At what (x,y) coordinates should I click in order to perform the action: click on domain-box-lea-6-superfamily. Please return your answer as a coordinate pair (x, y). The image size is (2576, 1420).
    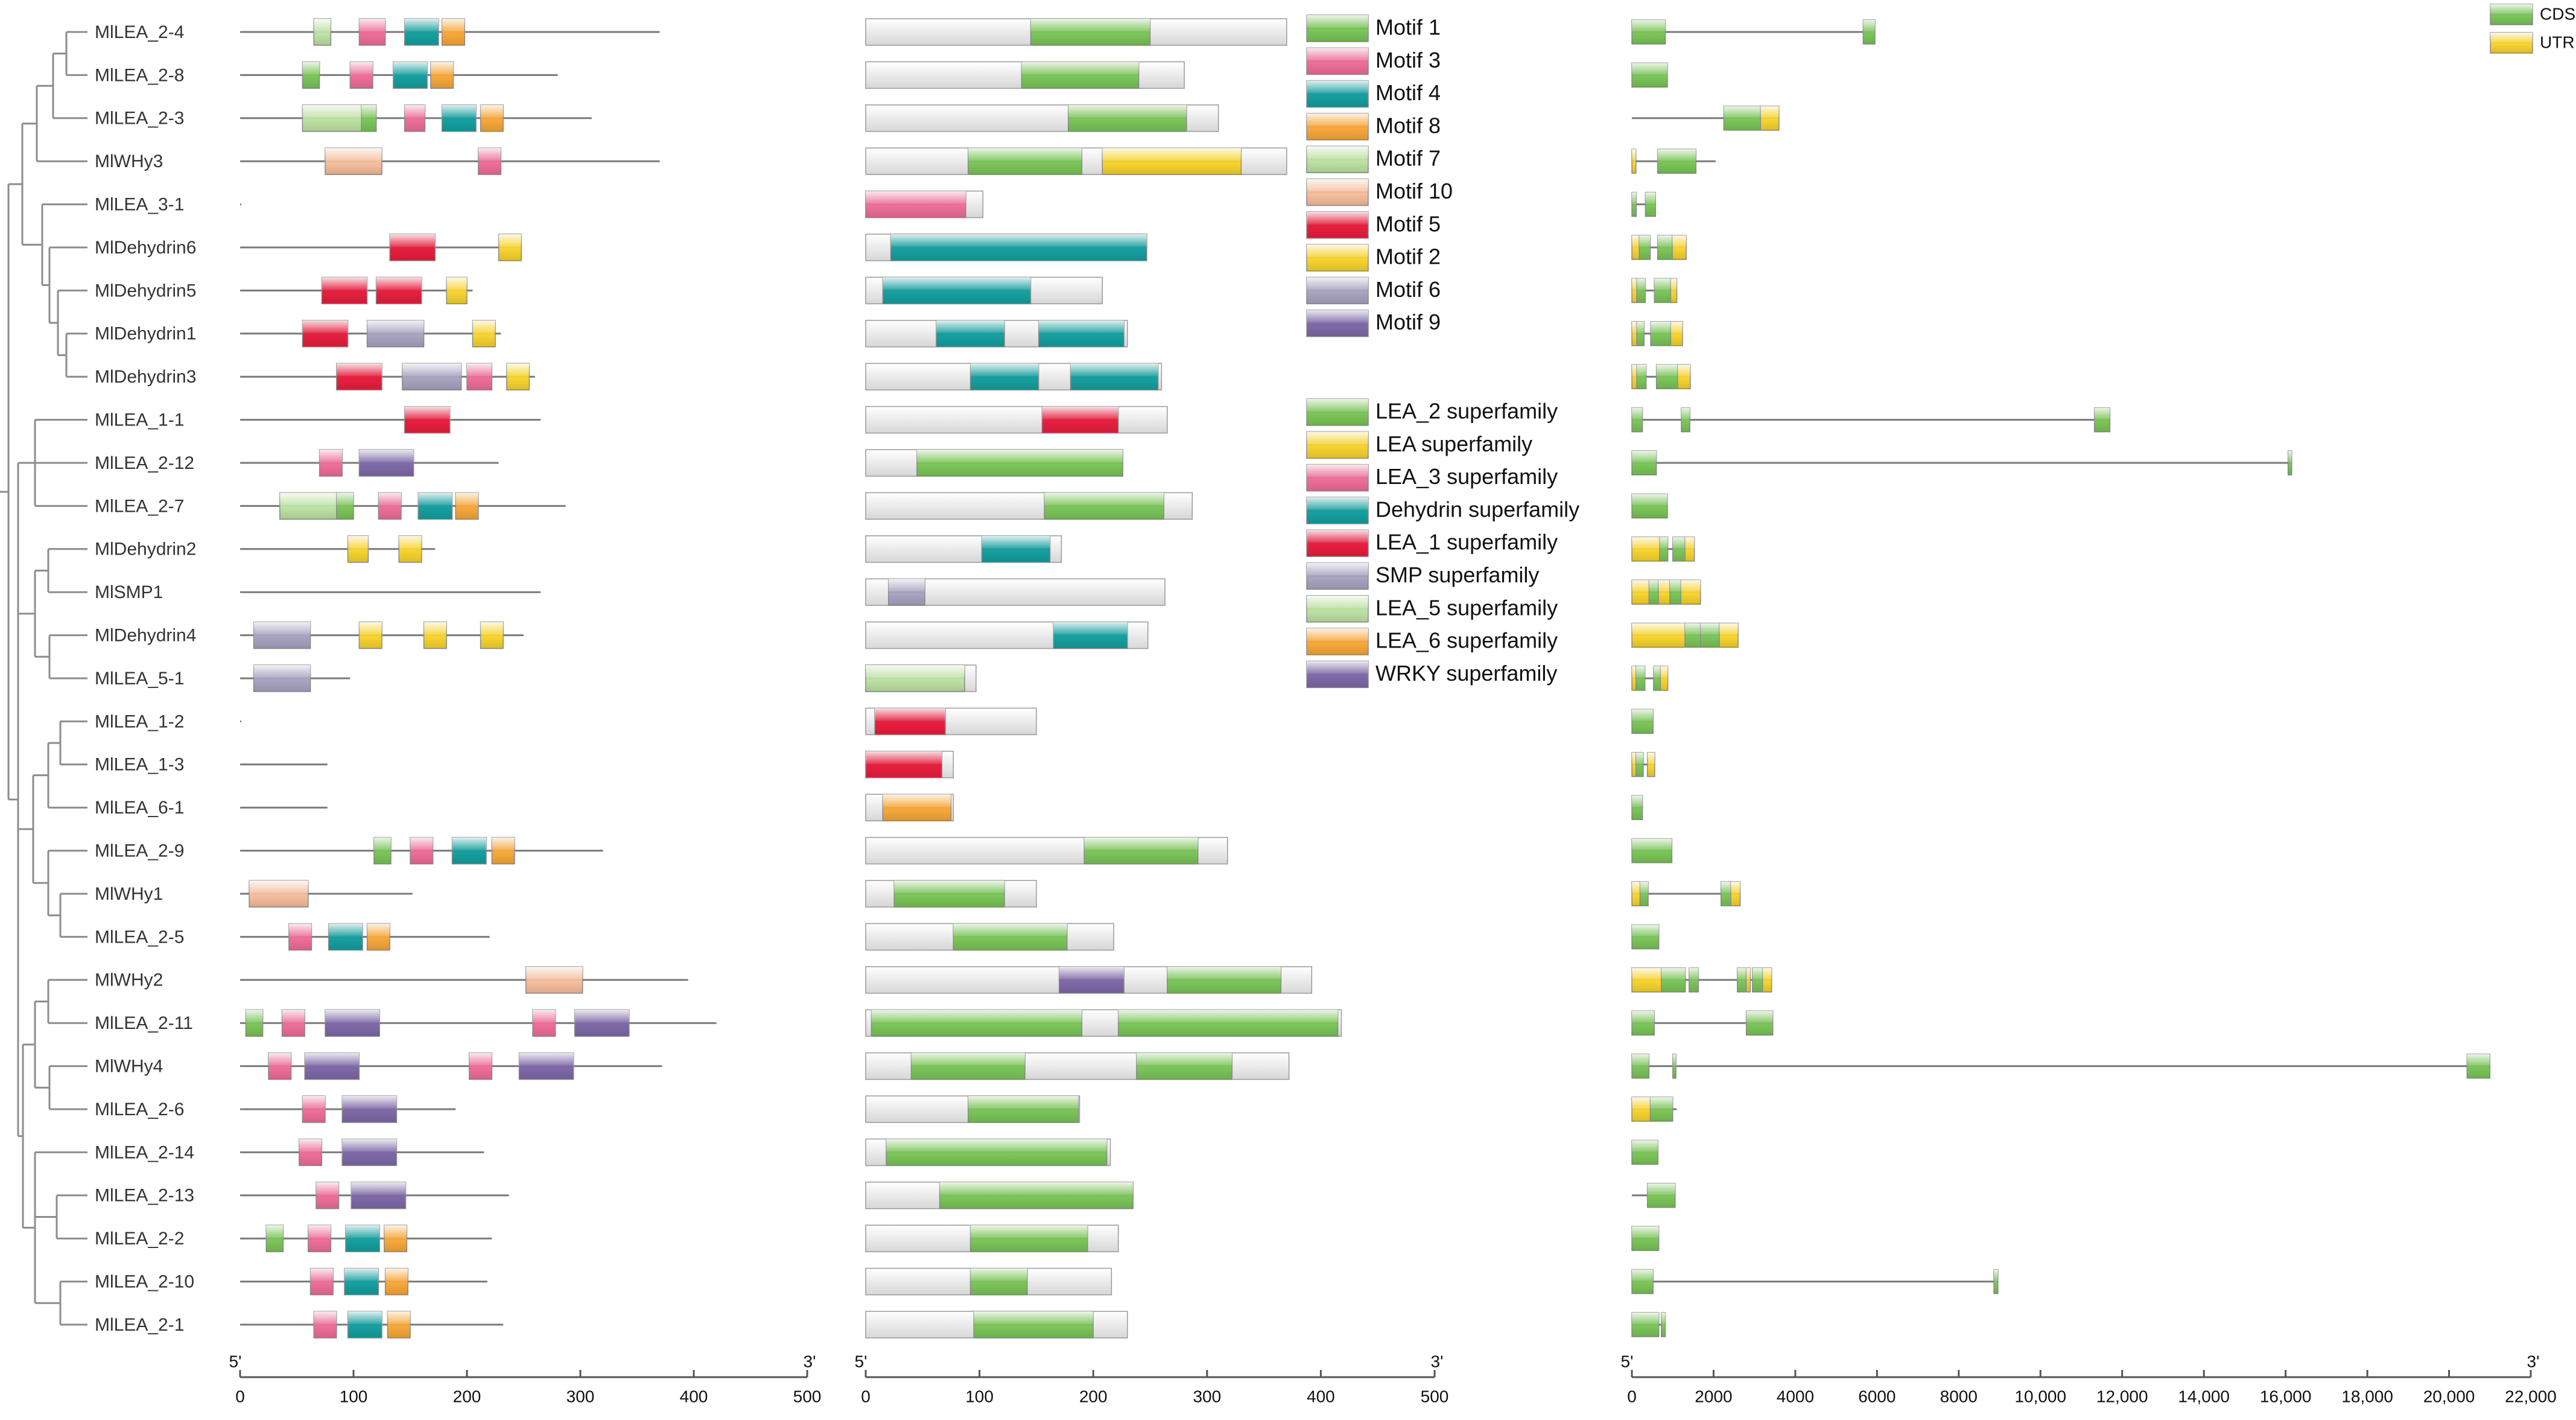
    Looking at the image, I should click on (917, 807).